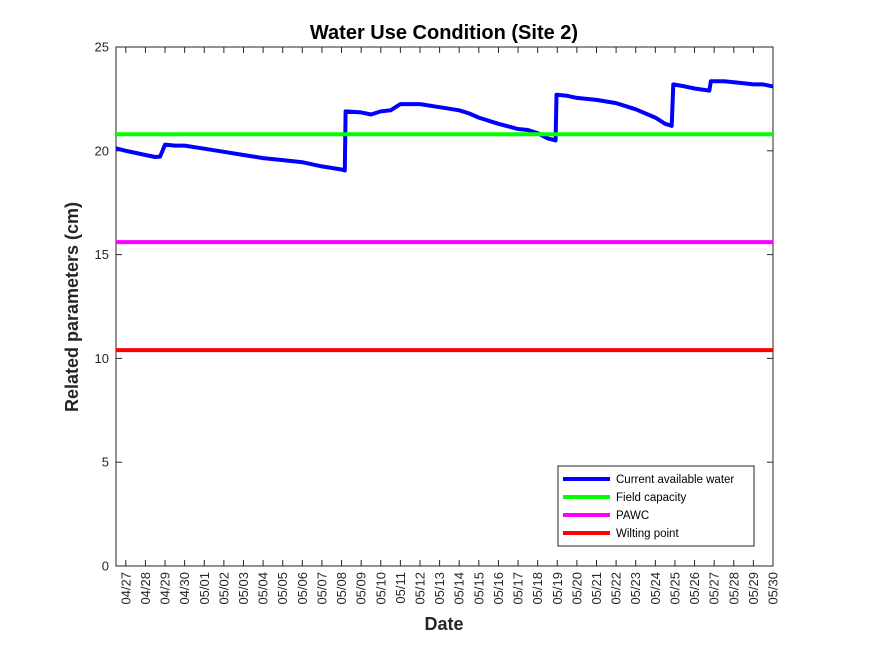 This screenshot has height=656, width=875. What do you see at coordinates (263, 588) in the screenshot?
I see `x-tick-label: 05/04` at bounding box center [263, 588].